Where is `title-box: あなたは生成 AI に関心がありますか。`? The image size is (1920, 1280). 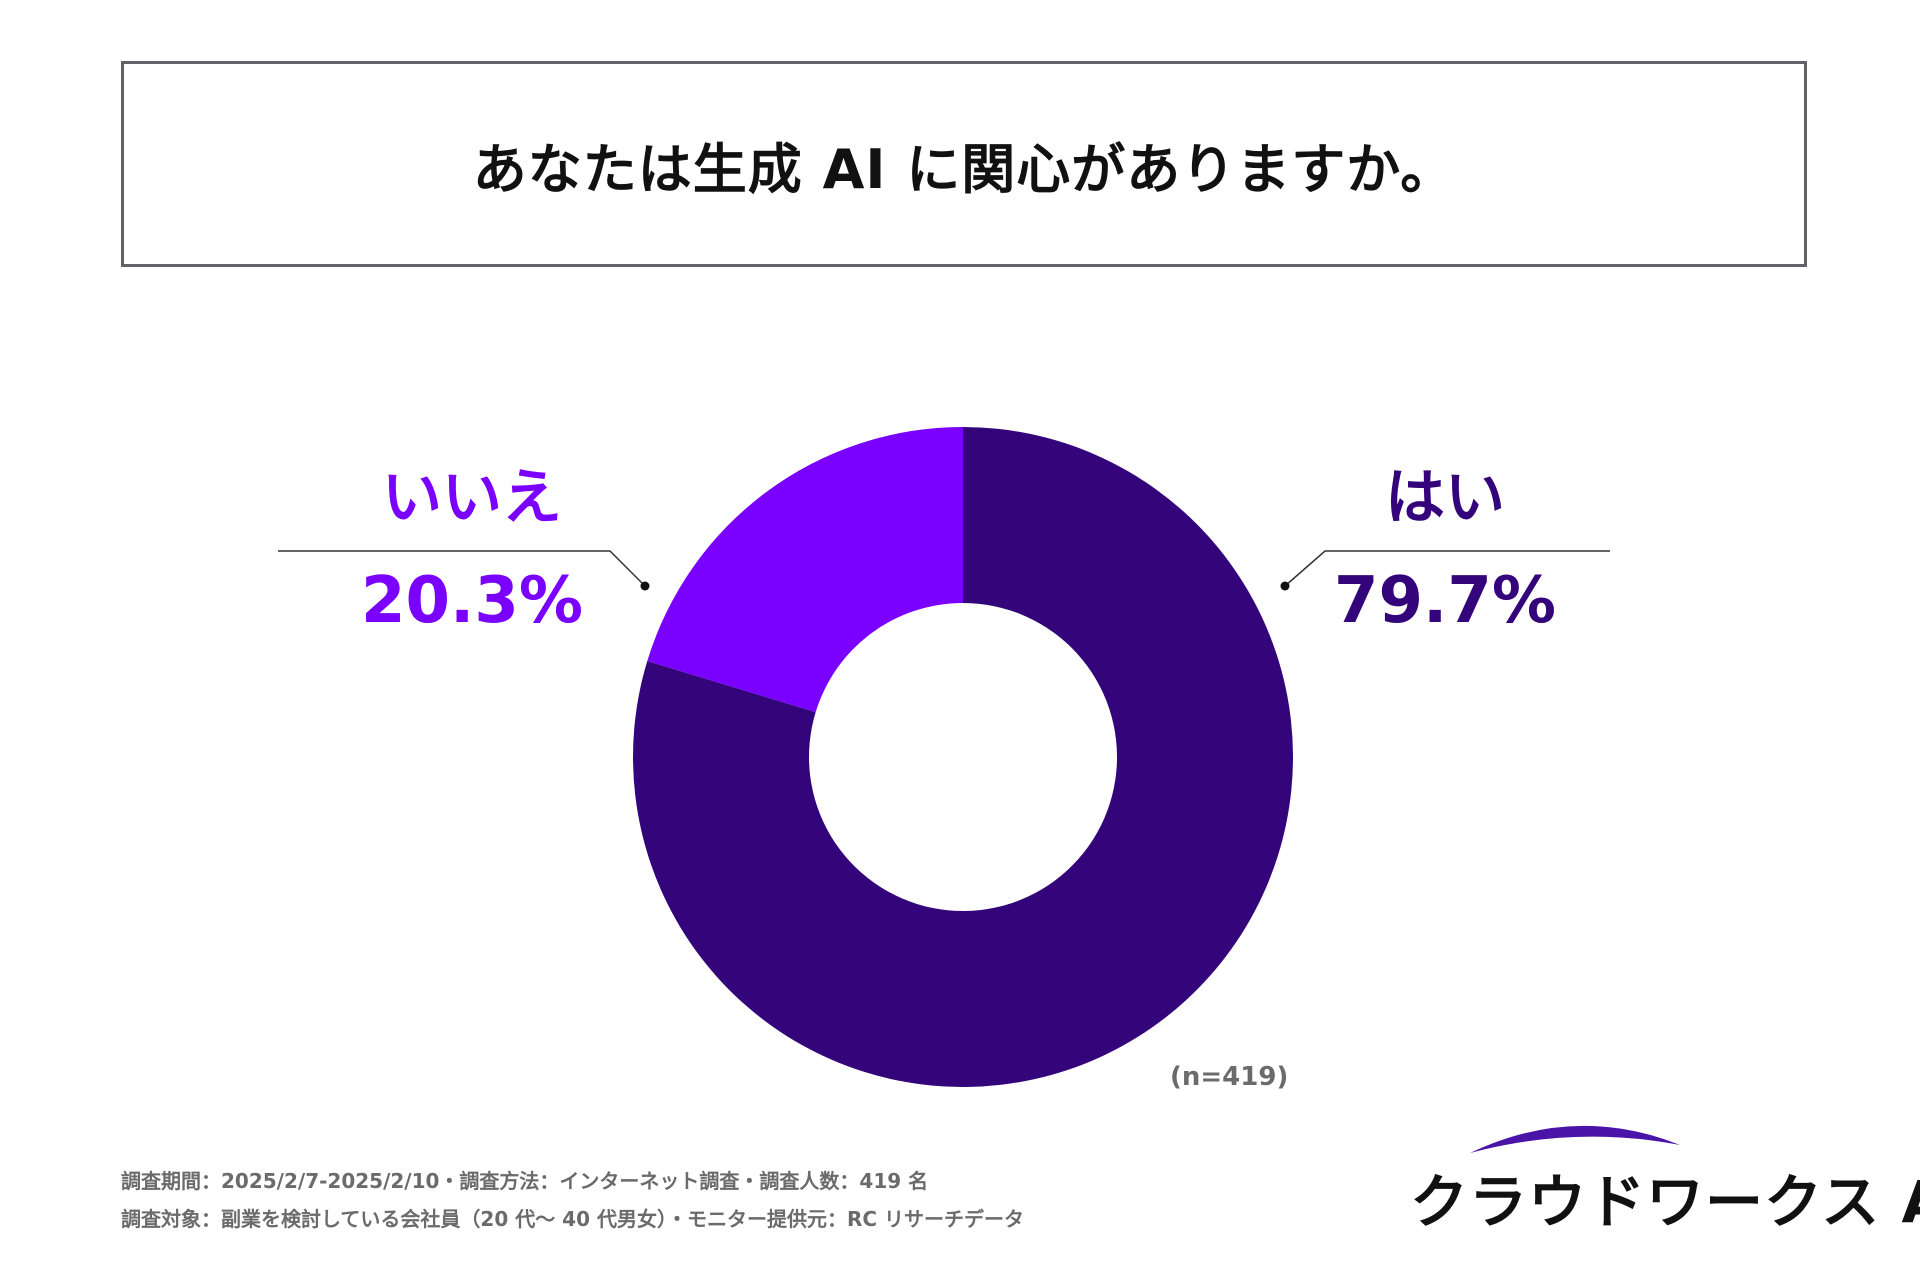
title-box: あなたは生成 AI に関心がありますか。 is located at coordinates (964, 164).